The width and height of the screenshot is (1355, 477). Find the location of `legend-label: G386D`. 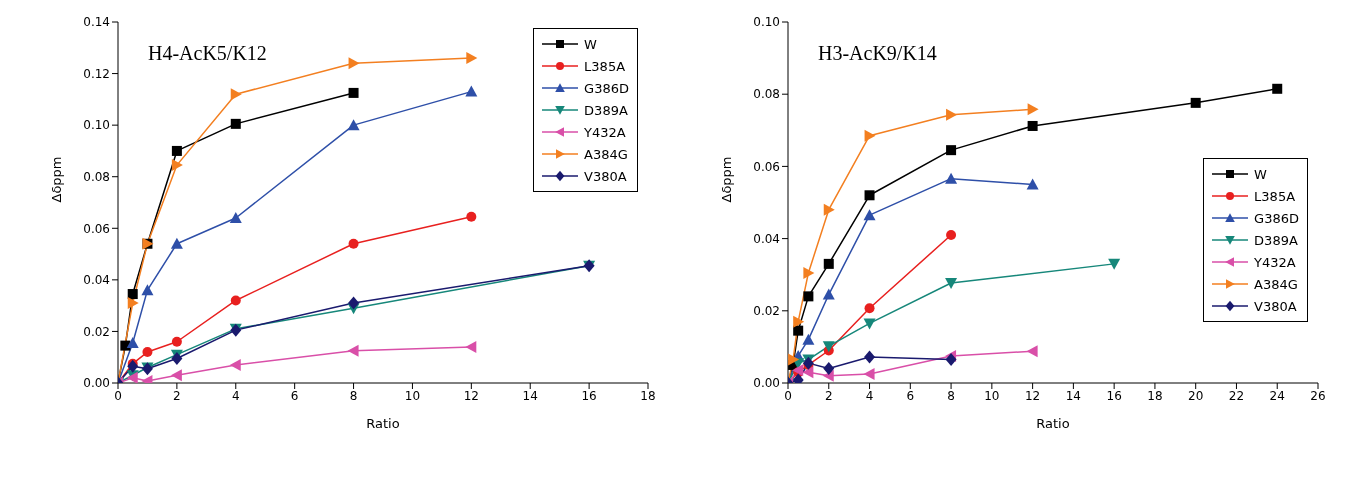

legend-label: G386D is located at coordinates (606, 88).